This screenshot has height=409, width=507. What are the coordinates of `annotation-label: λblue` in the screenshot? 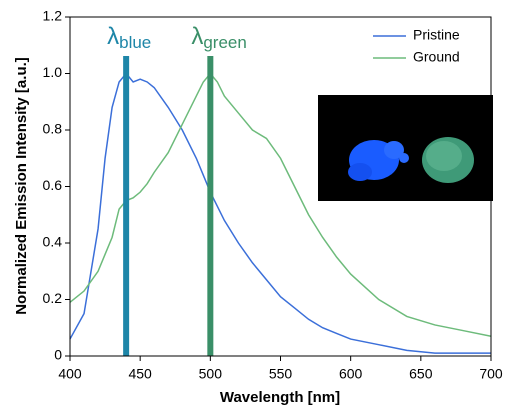 It's located at (129, 37).